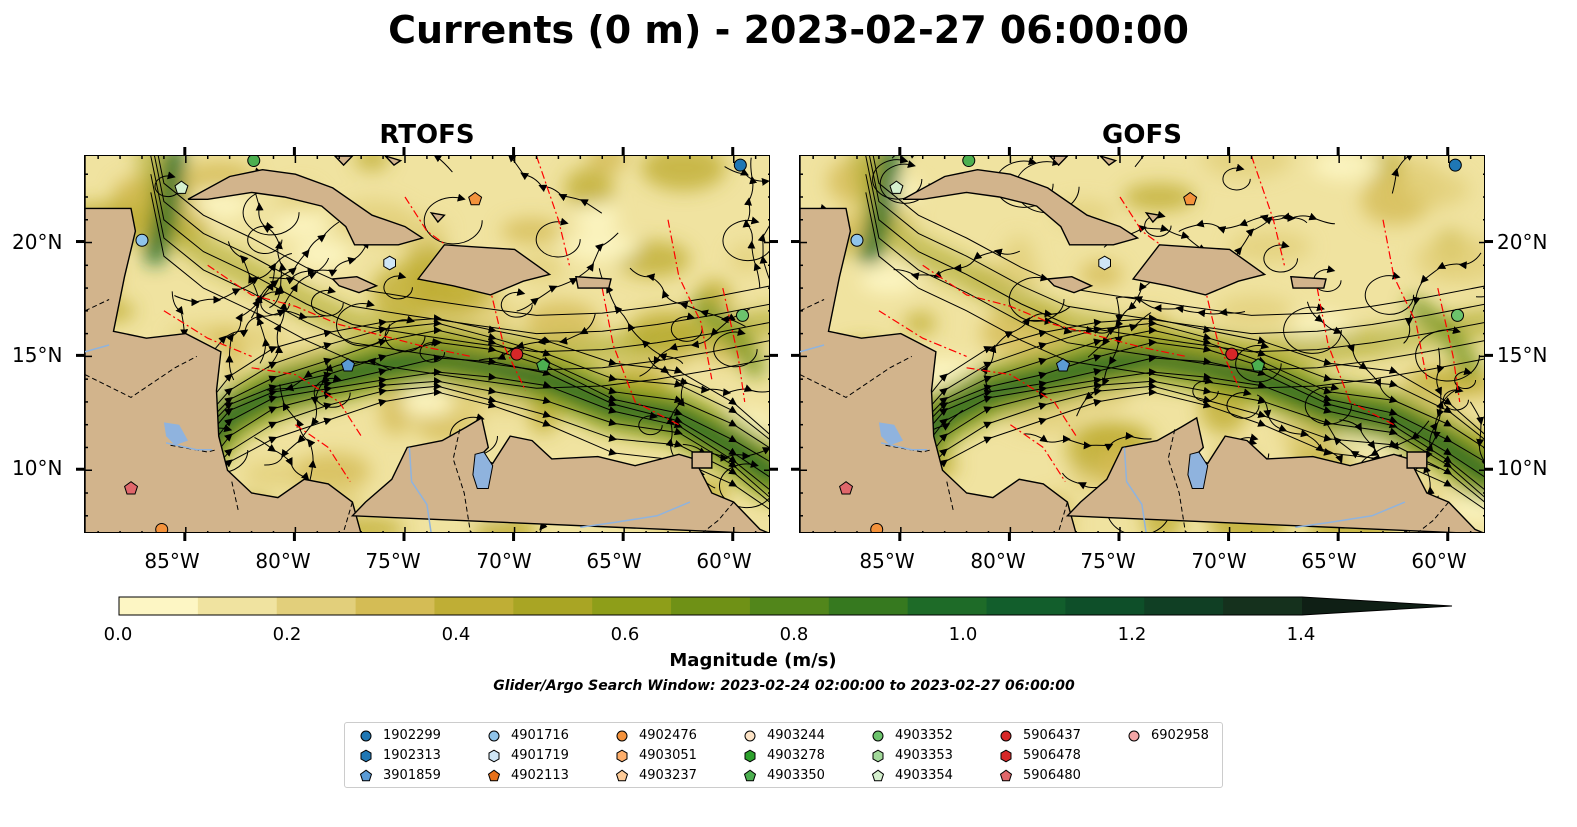 This screenshot has width=1577, height=827. I want to click on legend-item: 1902313, so click(400, 756).